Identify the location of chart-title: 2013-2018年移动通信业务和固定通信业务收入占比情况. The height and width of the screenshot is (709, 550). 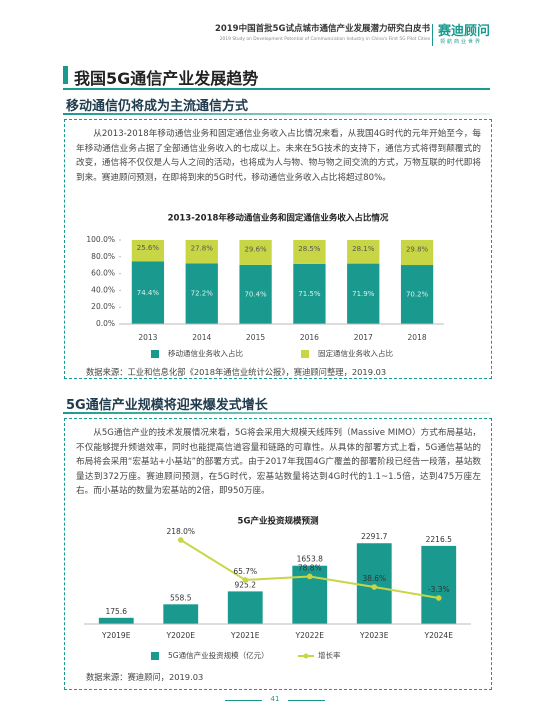
(278, 218).